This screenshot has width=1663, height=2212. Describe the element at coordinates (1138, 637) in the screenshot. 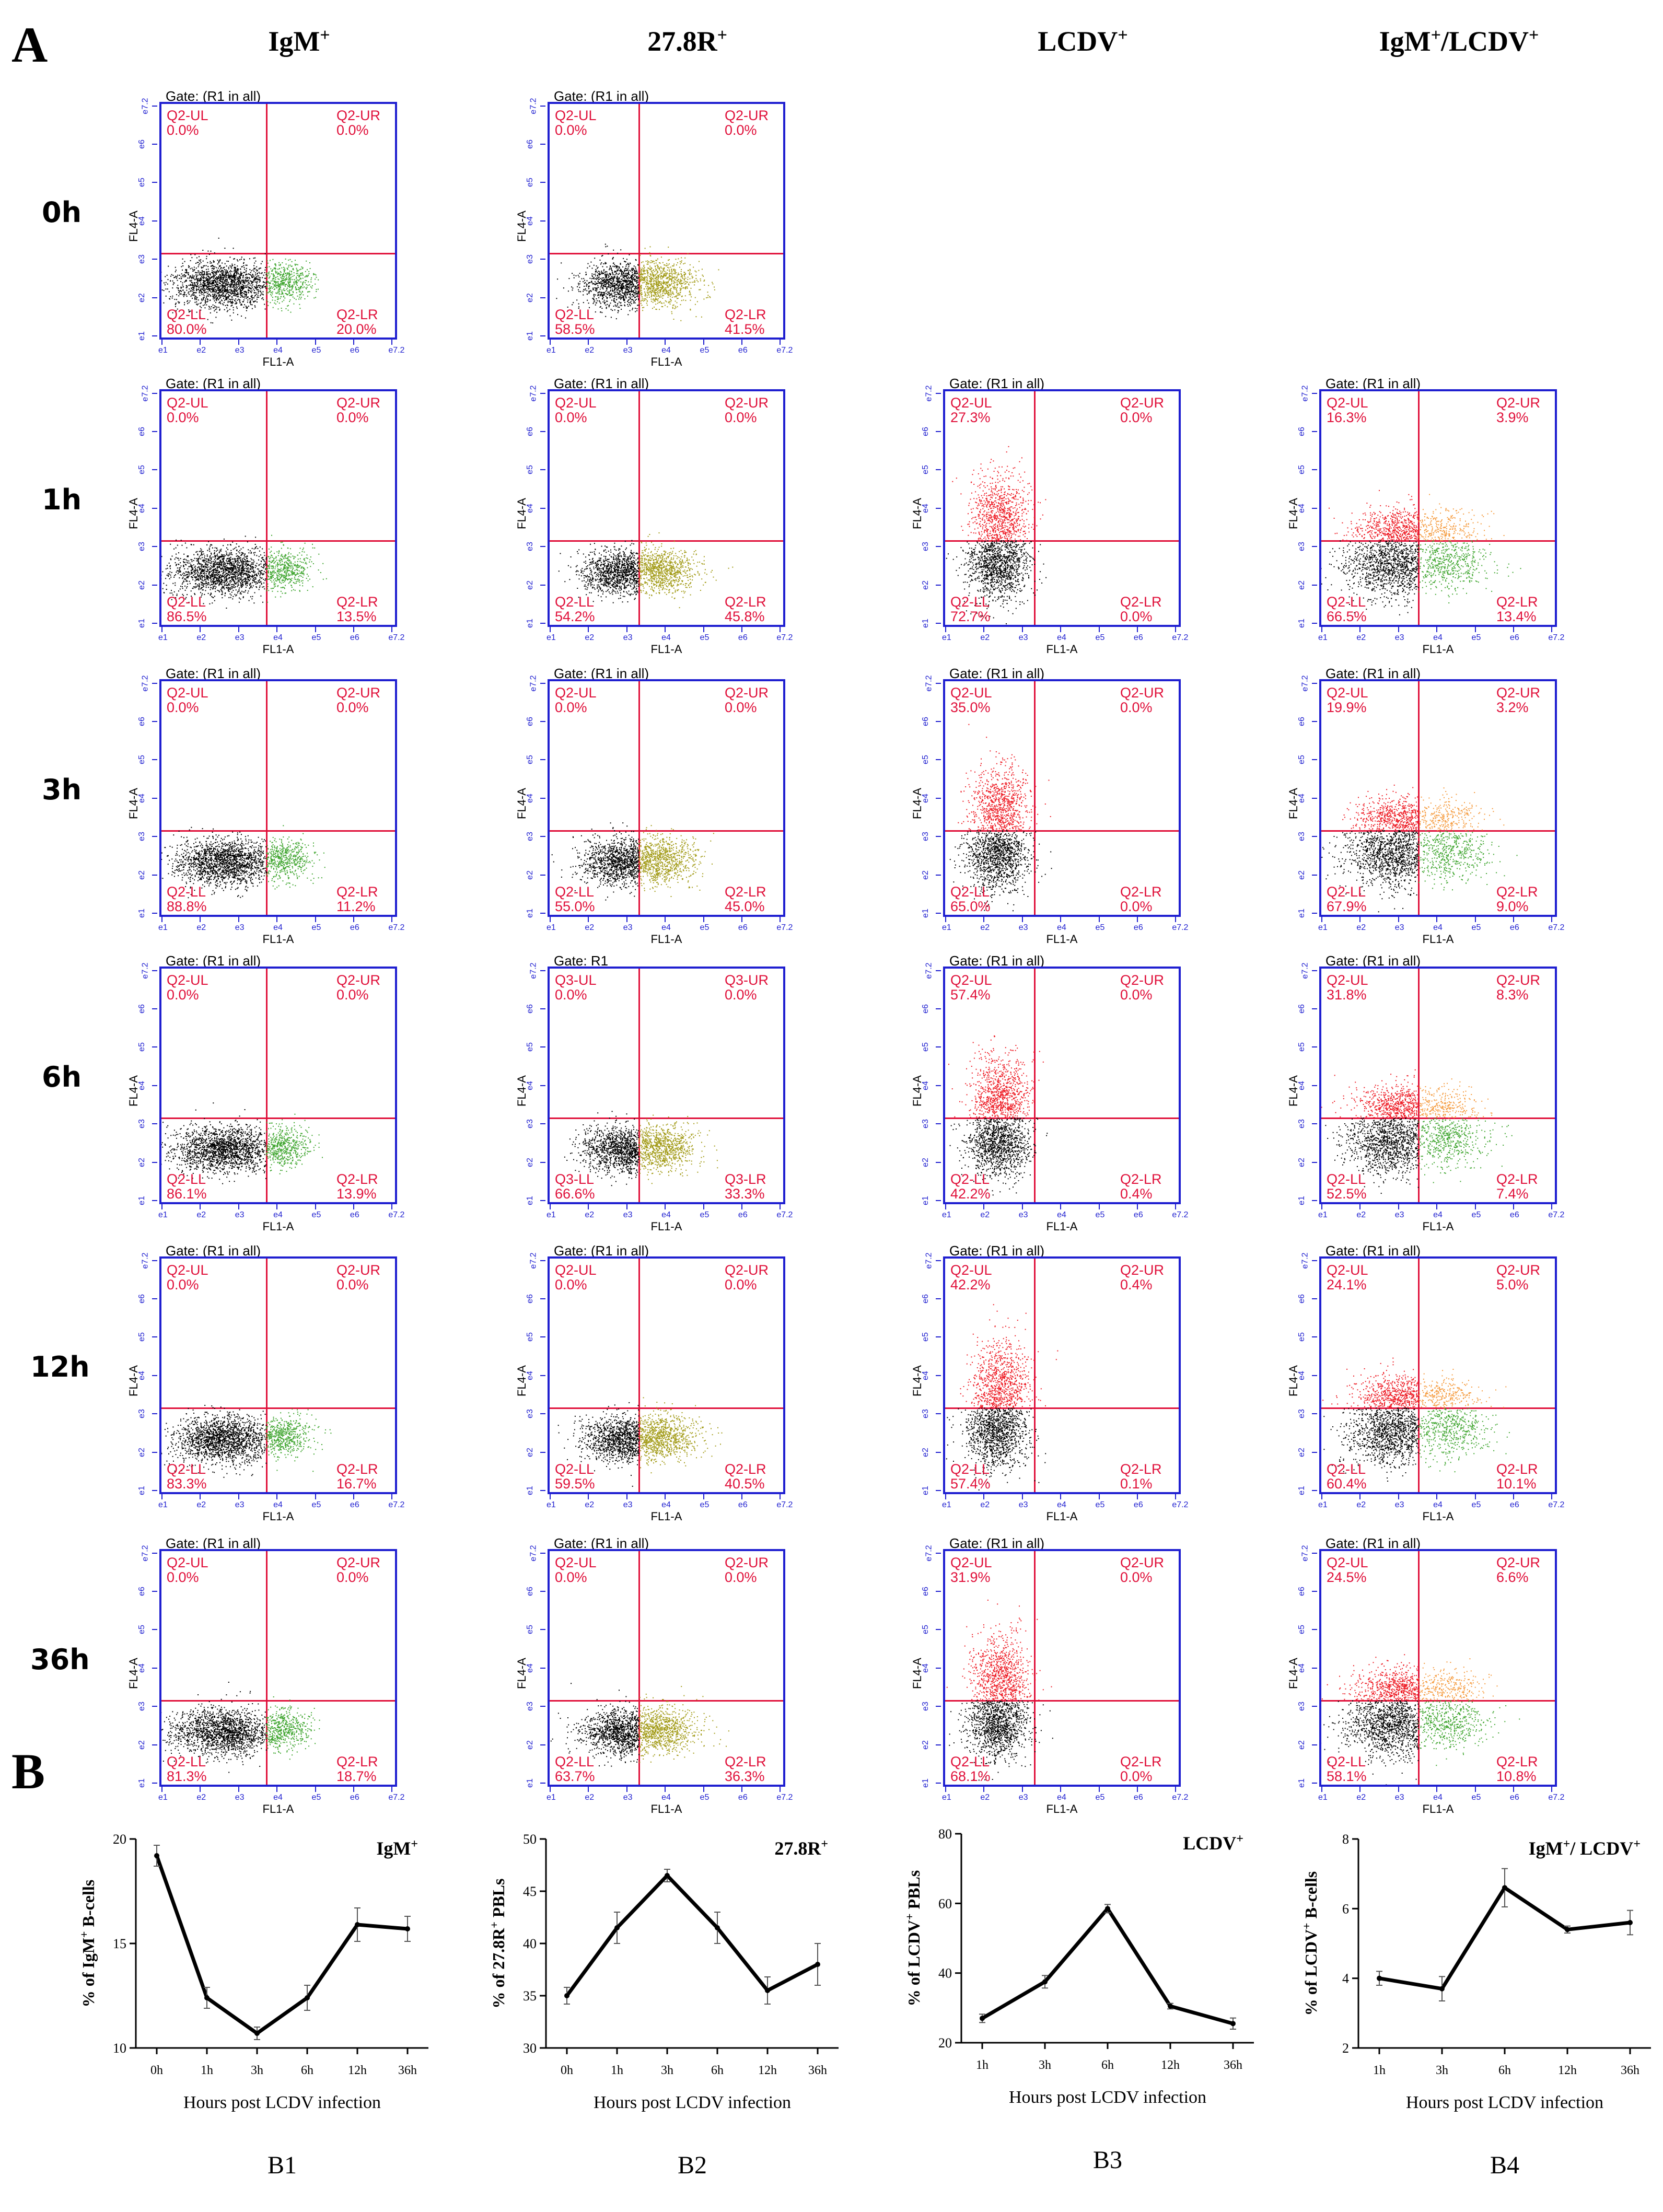

I see `x-tick-label: e6` at that location.